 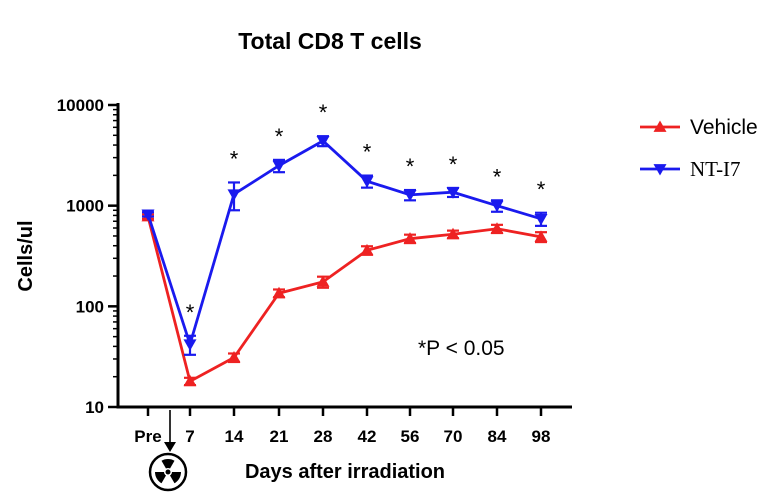 I want to click on y-ticks: 10 100 1000 10000, so click(x=87, y=256).